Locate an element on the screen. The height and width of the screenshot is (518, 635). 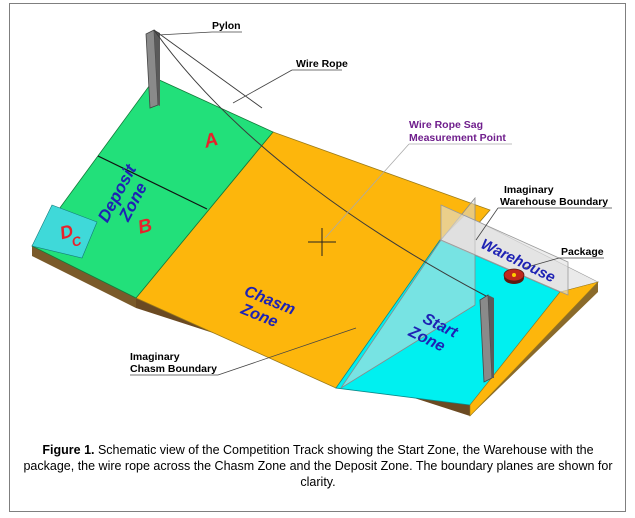
sag-measurement-cross is located at coordinates (322, 242).